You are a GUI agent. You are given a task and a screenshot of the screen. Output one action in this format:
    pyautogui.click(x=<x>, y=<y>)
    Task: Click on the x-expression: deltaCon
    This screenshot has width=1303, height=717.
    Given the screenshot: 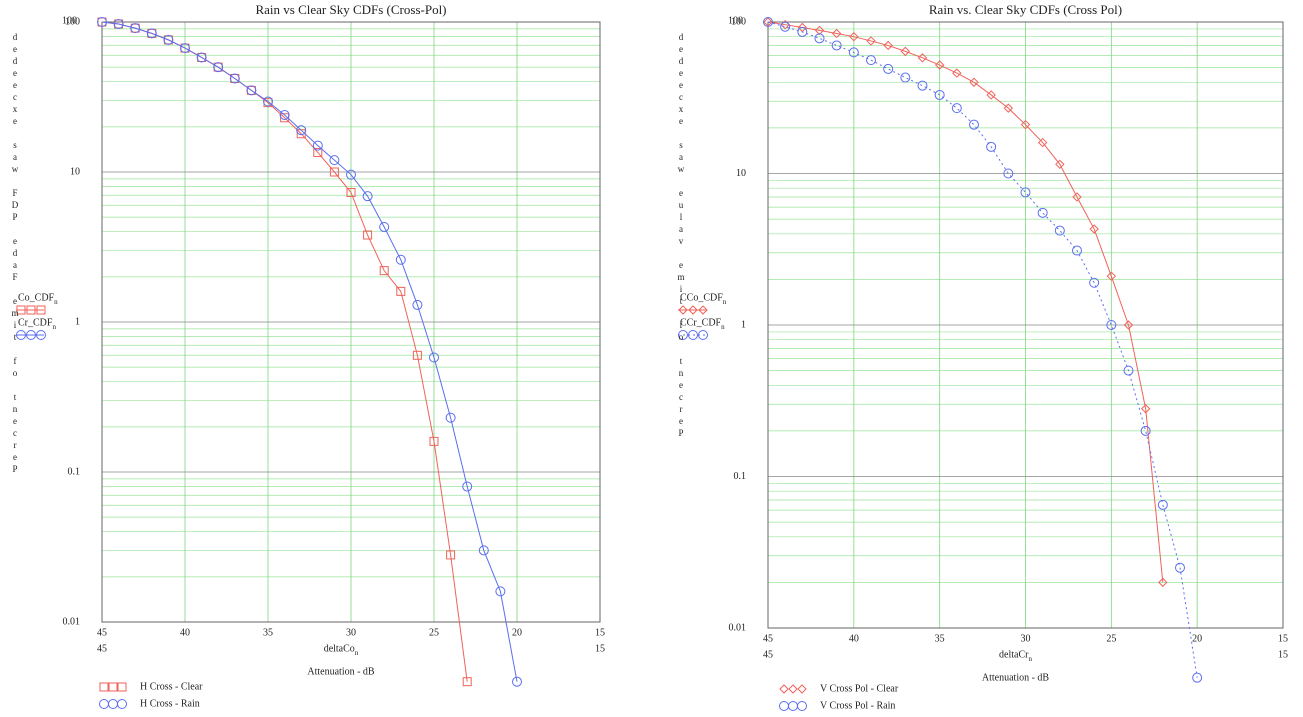 What is the action you would take?
    pyautogui.click(x=341, y=649)
    